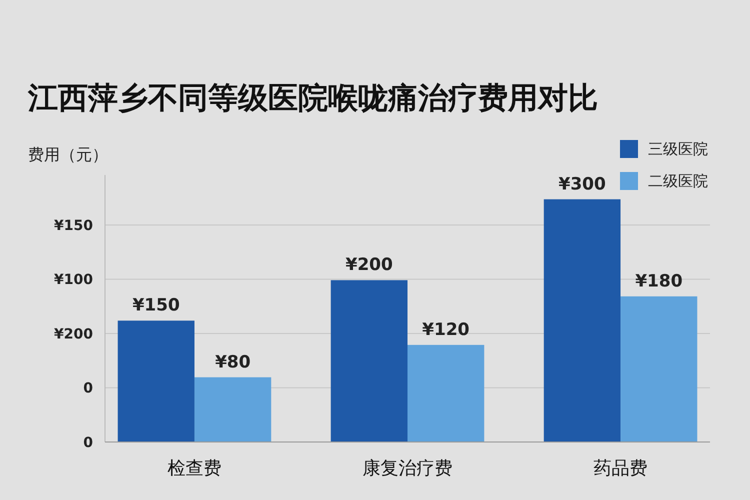 The width and height of the screenshot is (750, 500). I want to click on x-tick-label: 检查费, so click(194, 468).